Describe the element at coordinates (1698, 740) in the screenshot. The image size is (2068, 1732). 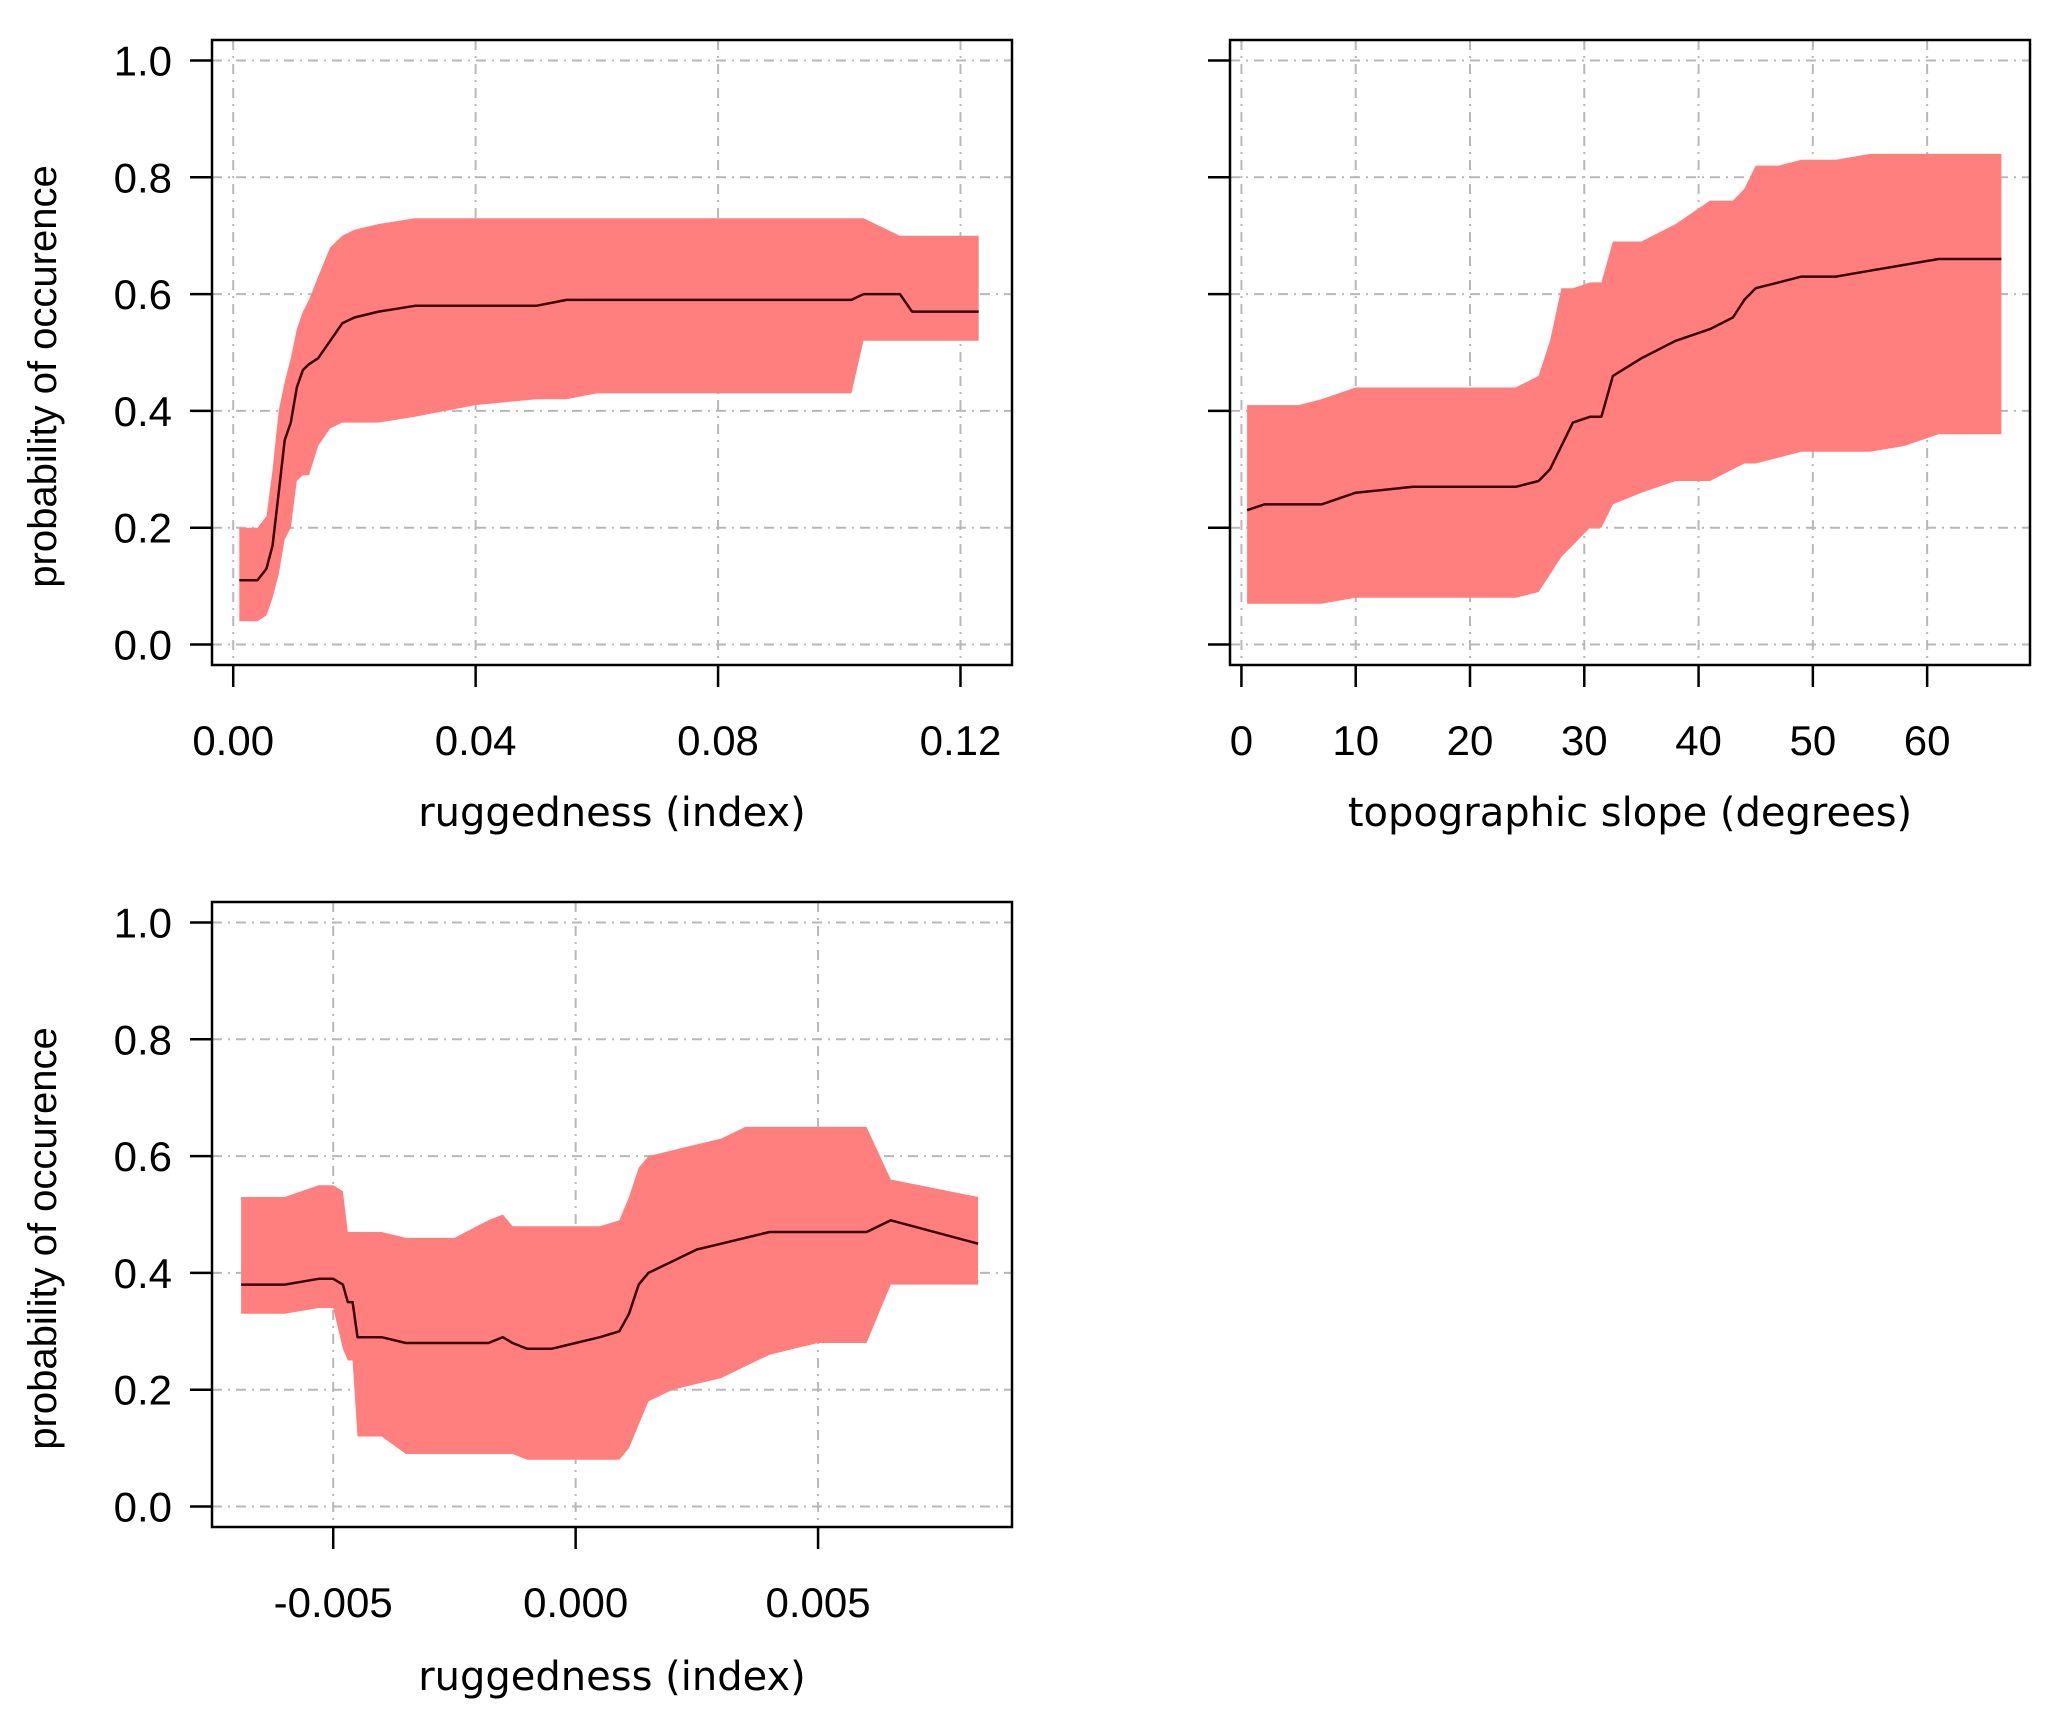
I see `x-tick-label: 40` at that location.